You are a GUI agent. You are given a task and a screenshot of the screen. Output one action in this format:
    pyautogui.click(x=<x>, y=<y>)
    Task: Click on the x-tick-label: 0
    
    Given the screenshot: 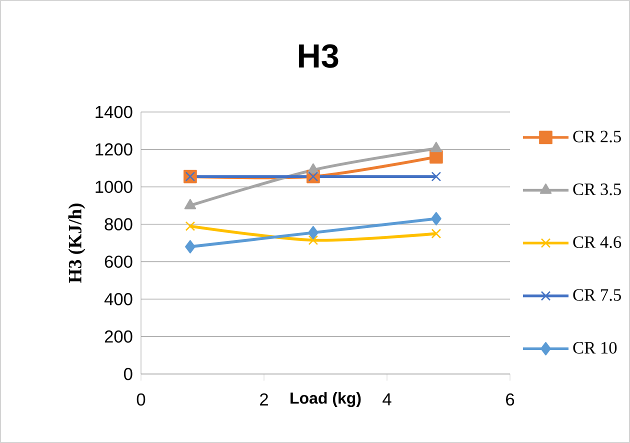 What is the action you would take?
    pyautogui.click(x=141, y=399)
    